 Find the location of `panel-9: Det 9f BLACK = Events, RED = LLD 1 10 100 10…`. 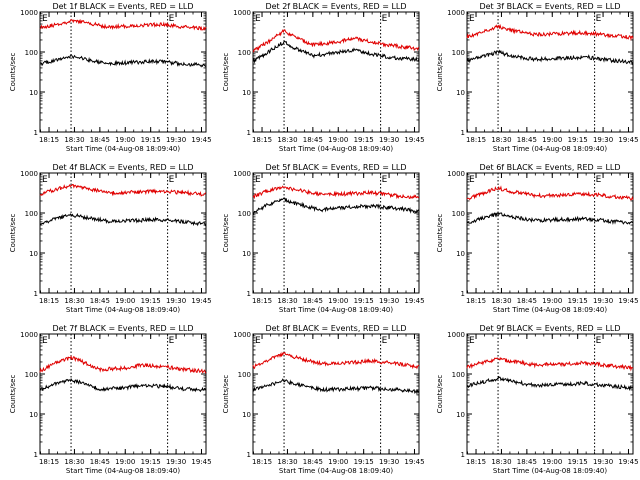

panel-9: Det 9f BLACK = Events, RED = LLD 1 10 100 10… is located at coordinates (537, 399).